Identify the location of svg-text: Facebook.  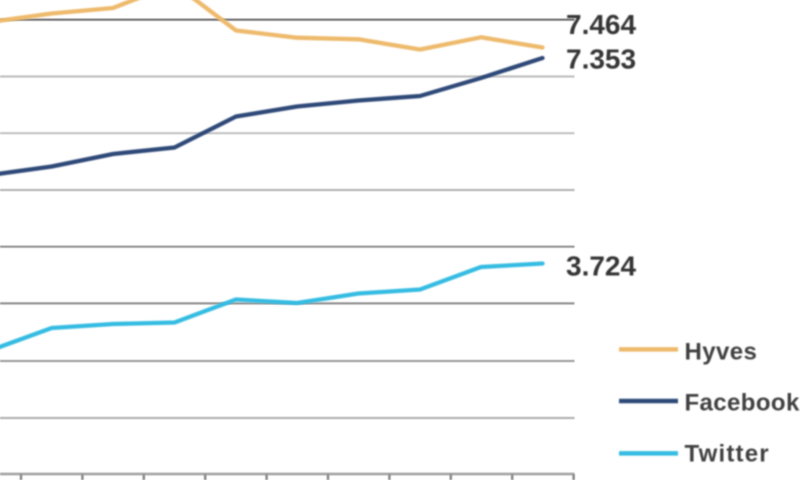
(742, 402).